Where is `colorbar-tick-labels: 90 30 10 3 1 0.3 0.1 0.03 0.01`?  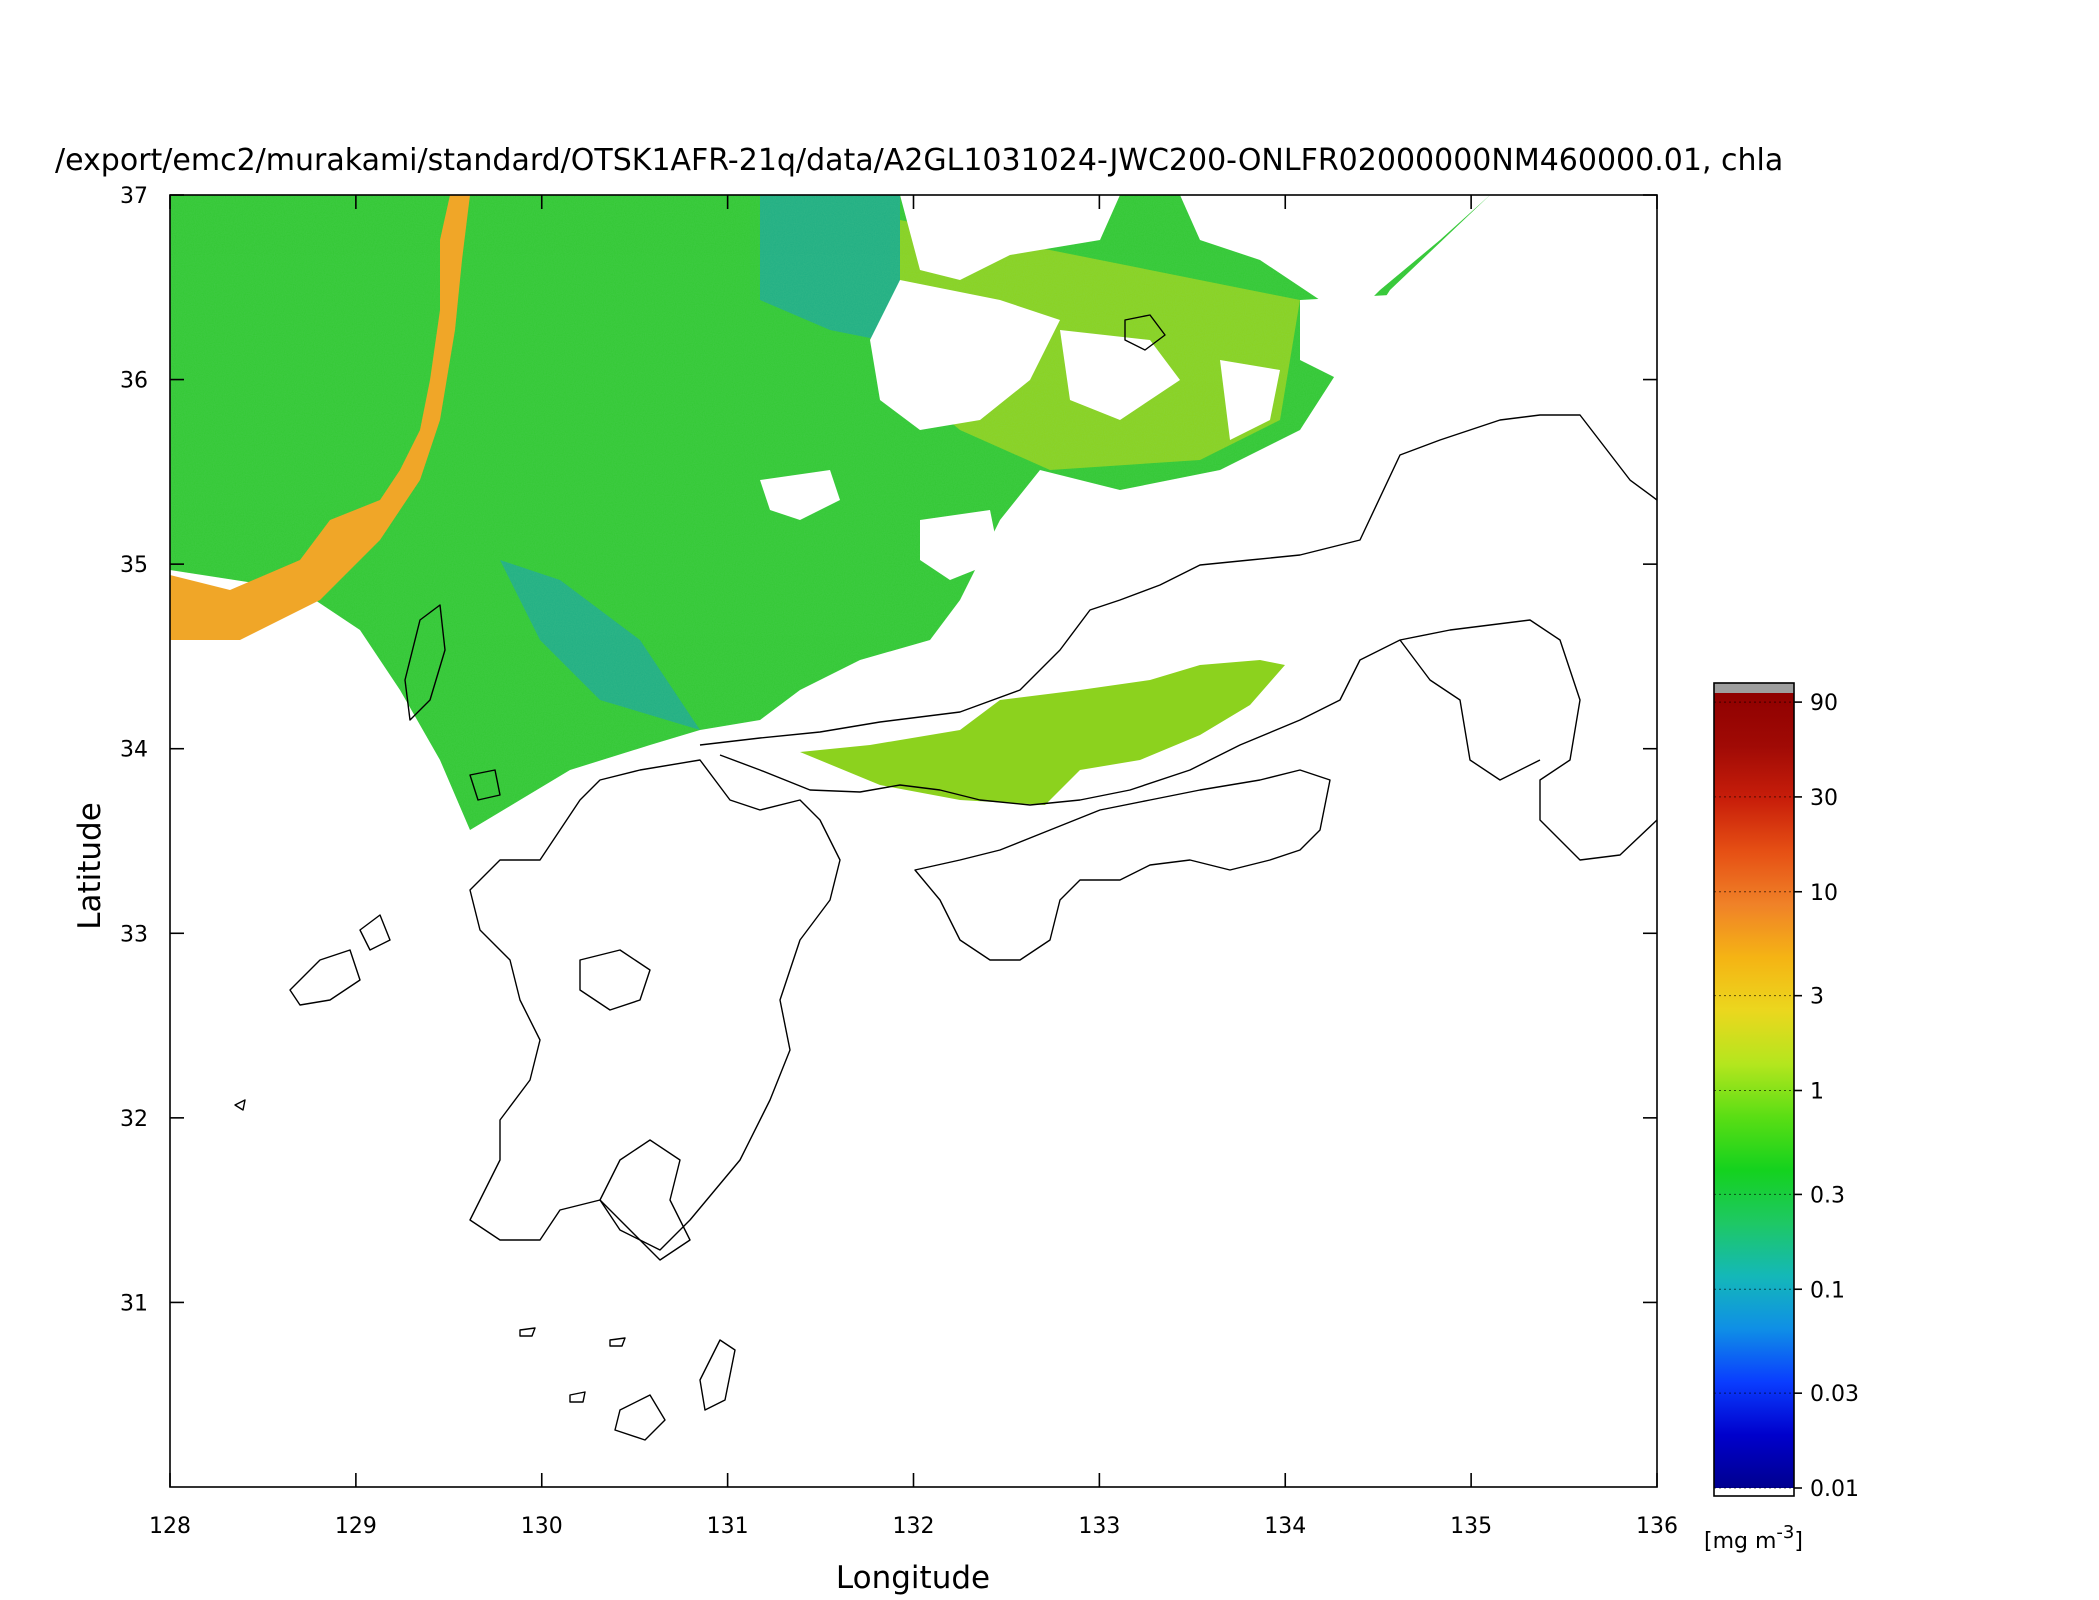
colorbar-tick-labels: 90 30 10 3 1 0.3 0.1 0.03 0.01 is located at coordinates (1786, 1096).